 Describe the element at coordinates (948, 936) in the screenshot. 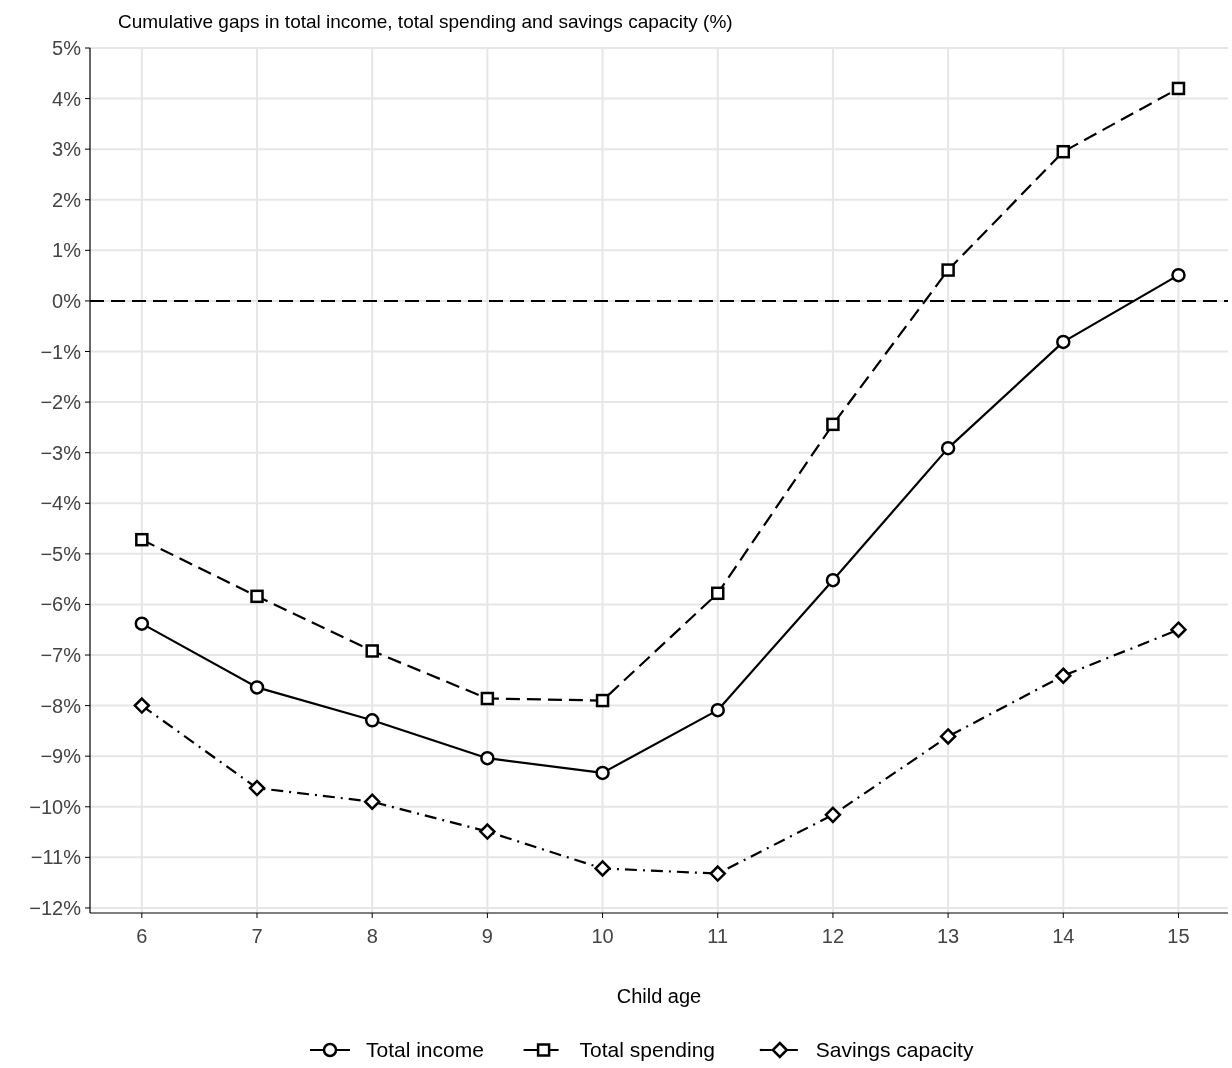

I see `x-tick-label: 13` at that location.